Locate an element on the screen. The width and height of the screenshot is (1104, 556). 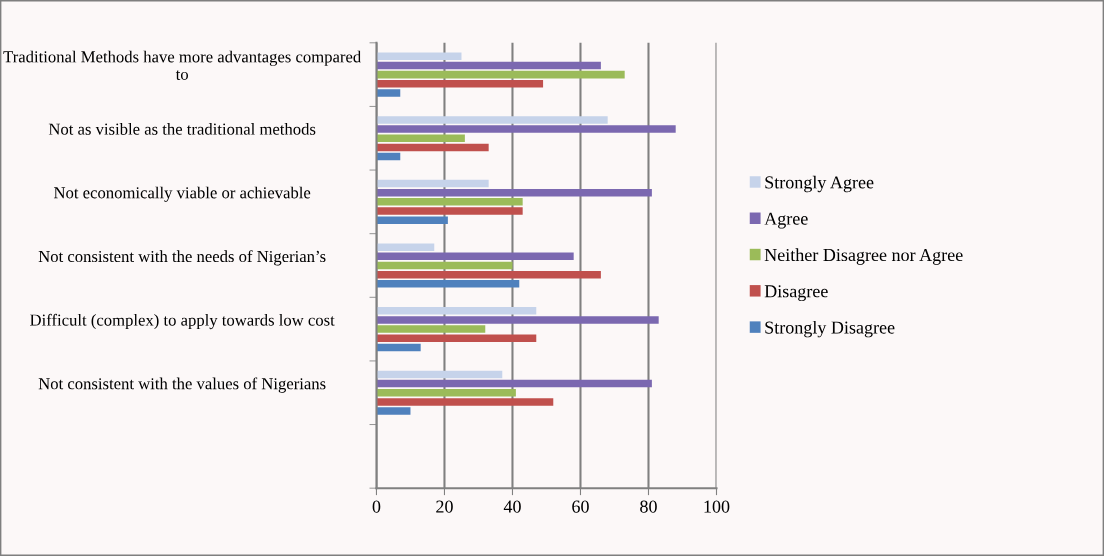
y-tick-label: Not consistent with the needs of Nigerian’s is located at coordinates (182, 258).